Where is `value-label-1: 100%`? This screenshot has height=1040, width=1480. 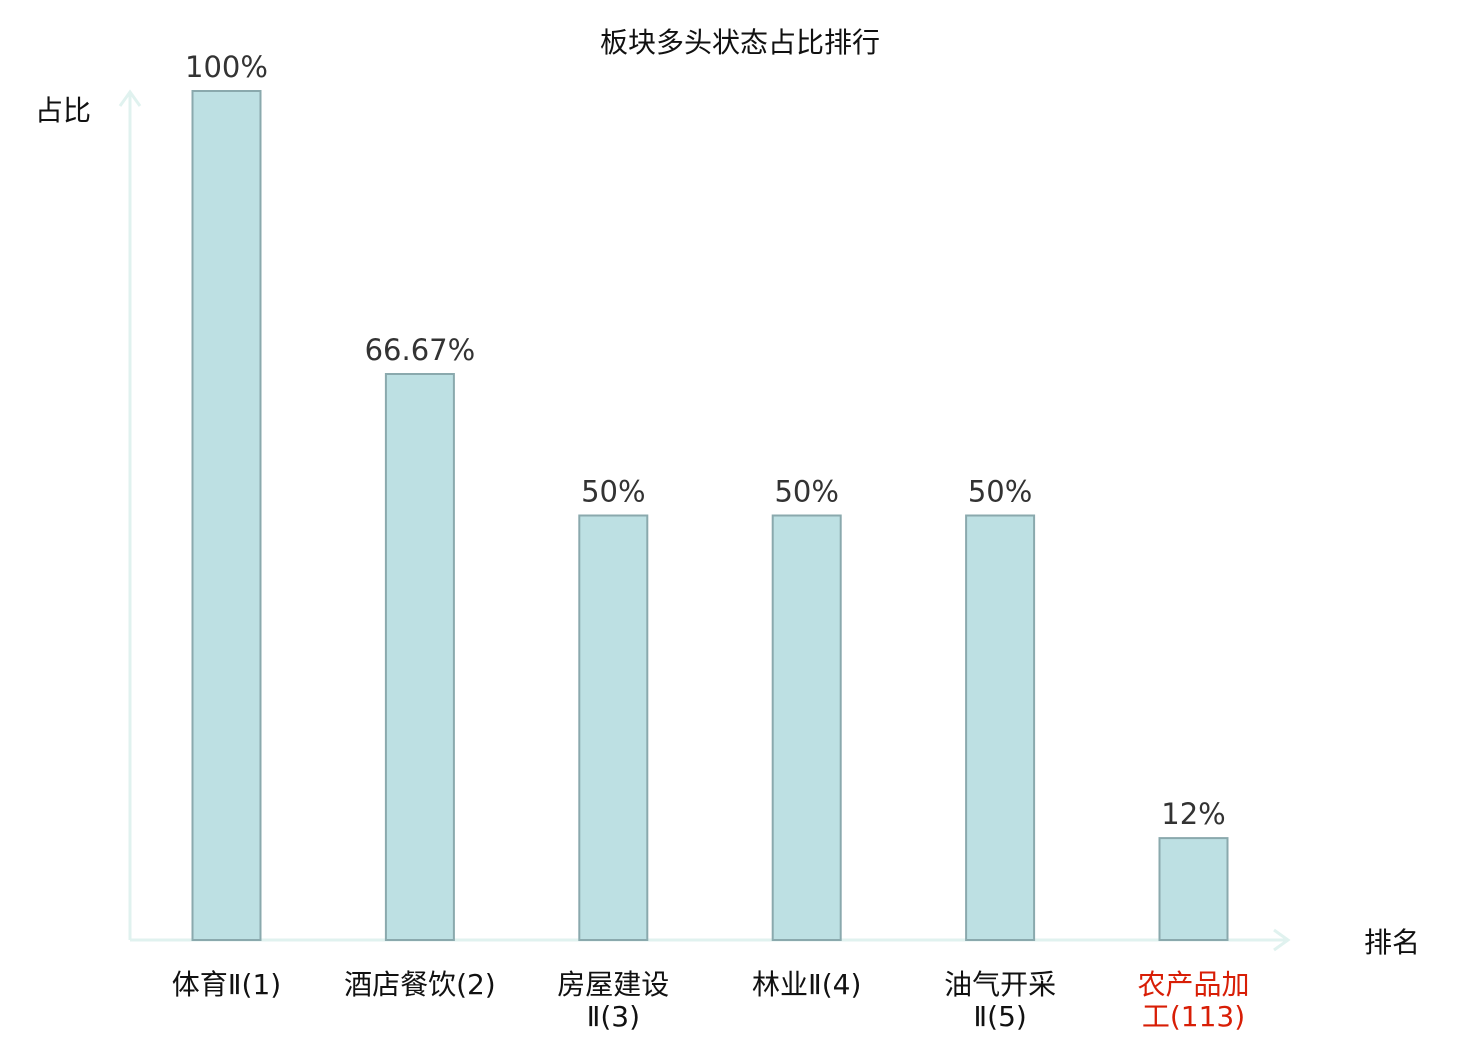 value-label-1: 100% is located at coordinates (226, 67).